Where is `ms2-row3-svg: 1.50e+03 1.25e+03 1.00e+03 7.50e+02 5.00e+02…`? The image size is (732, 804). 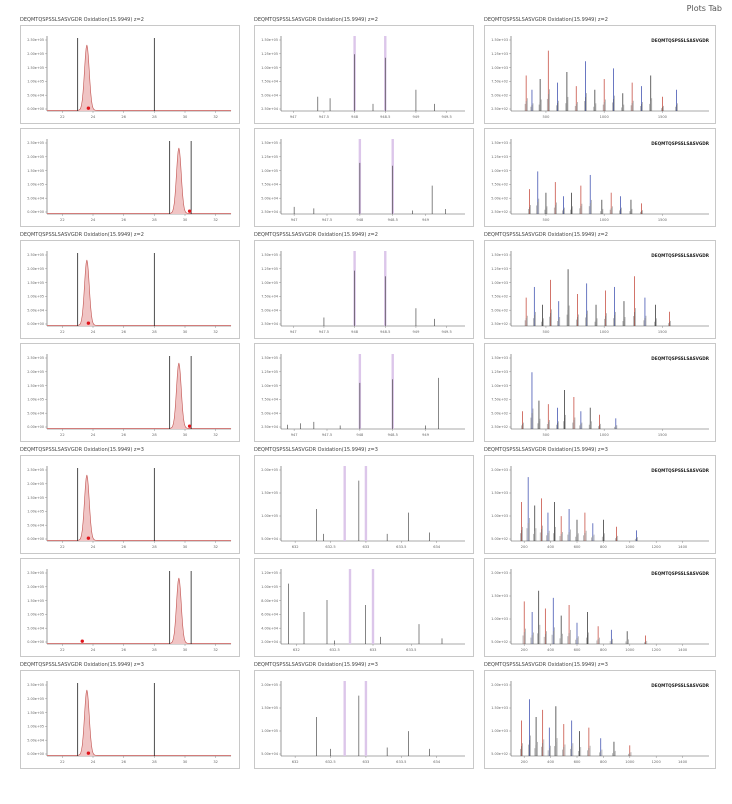 ms2-row3-svg: 1.50e+03 1.25e+03 1.00e+03 7.50e+02 5.00e+02… is located at coordinates (600, 292).